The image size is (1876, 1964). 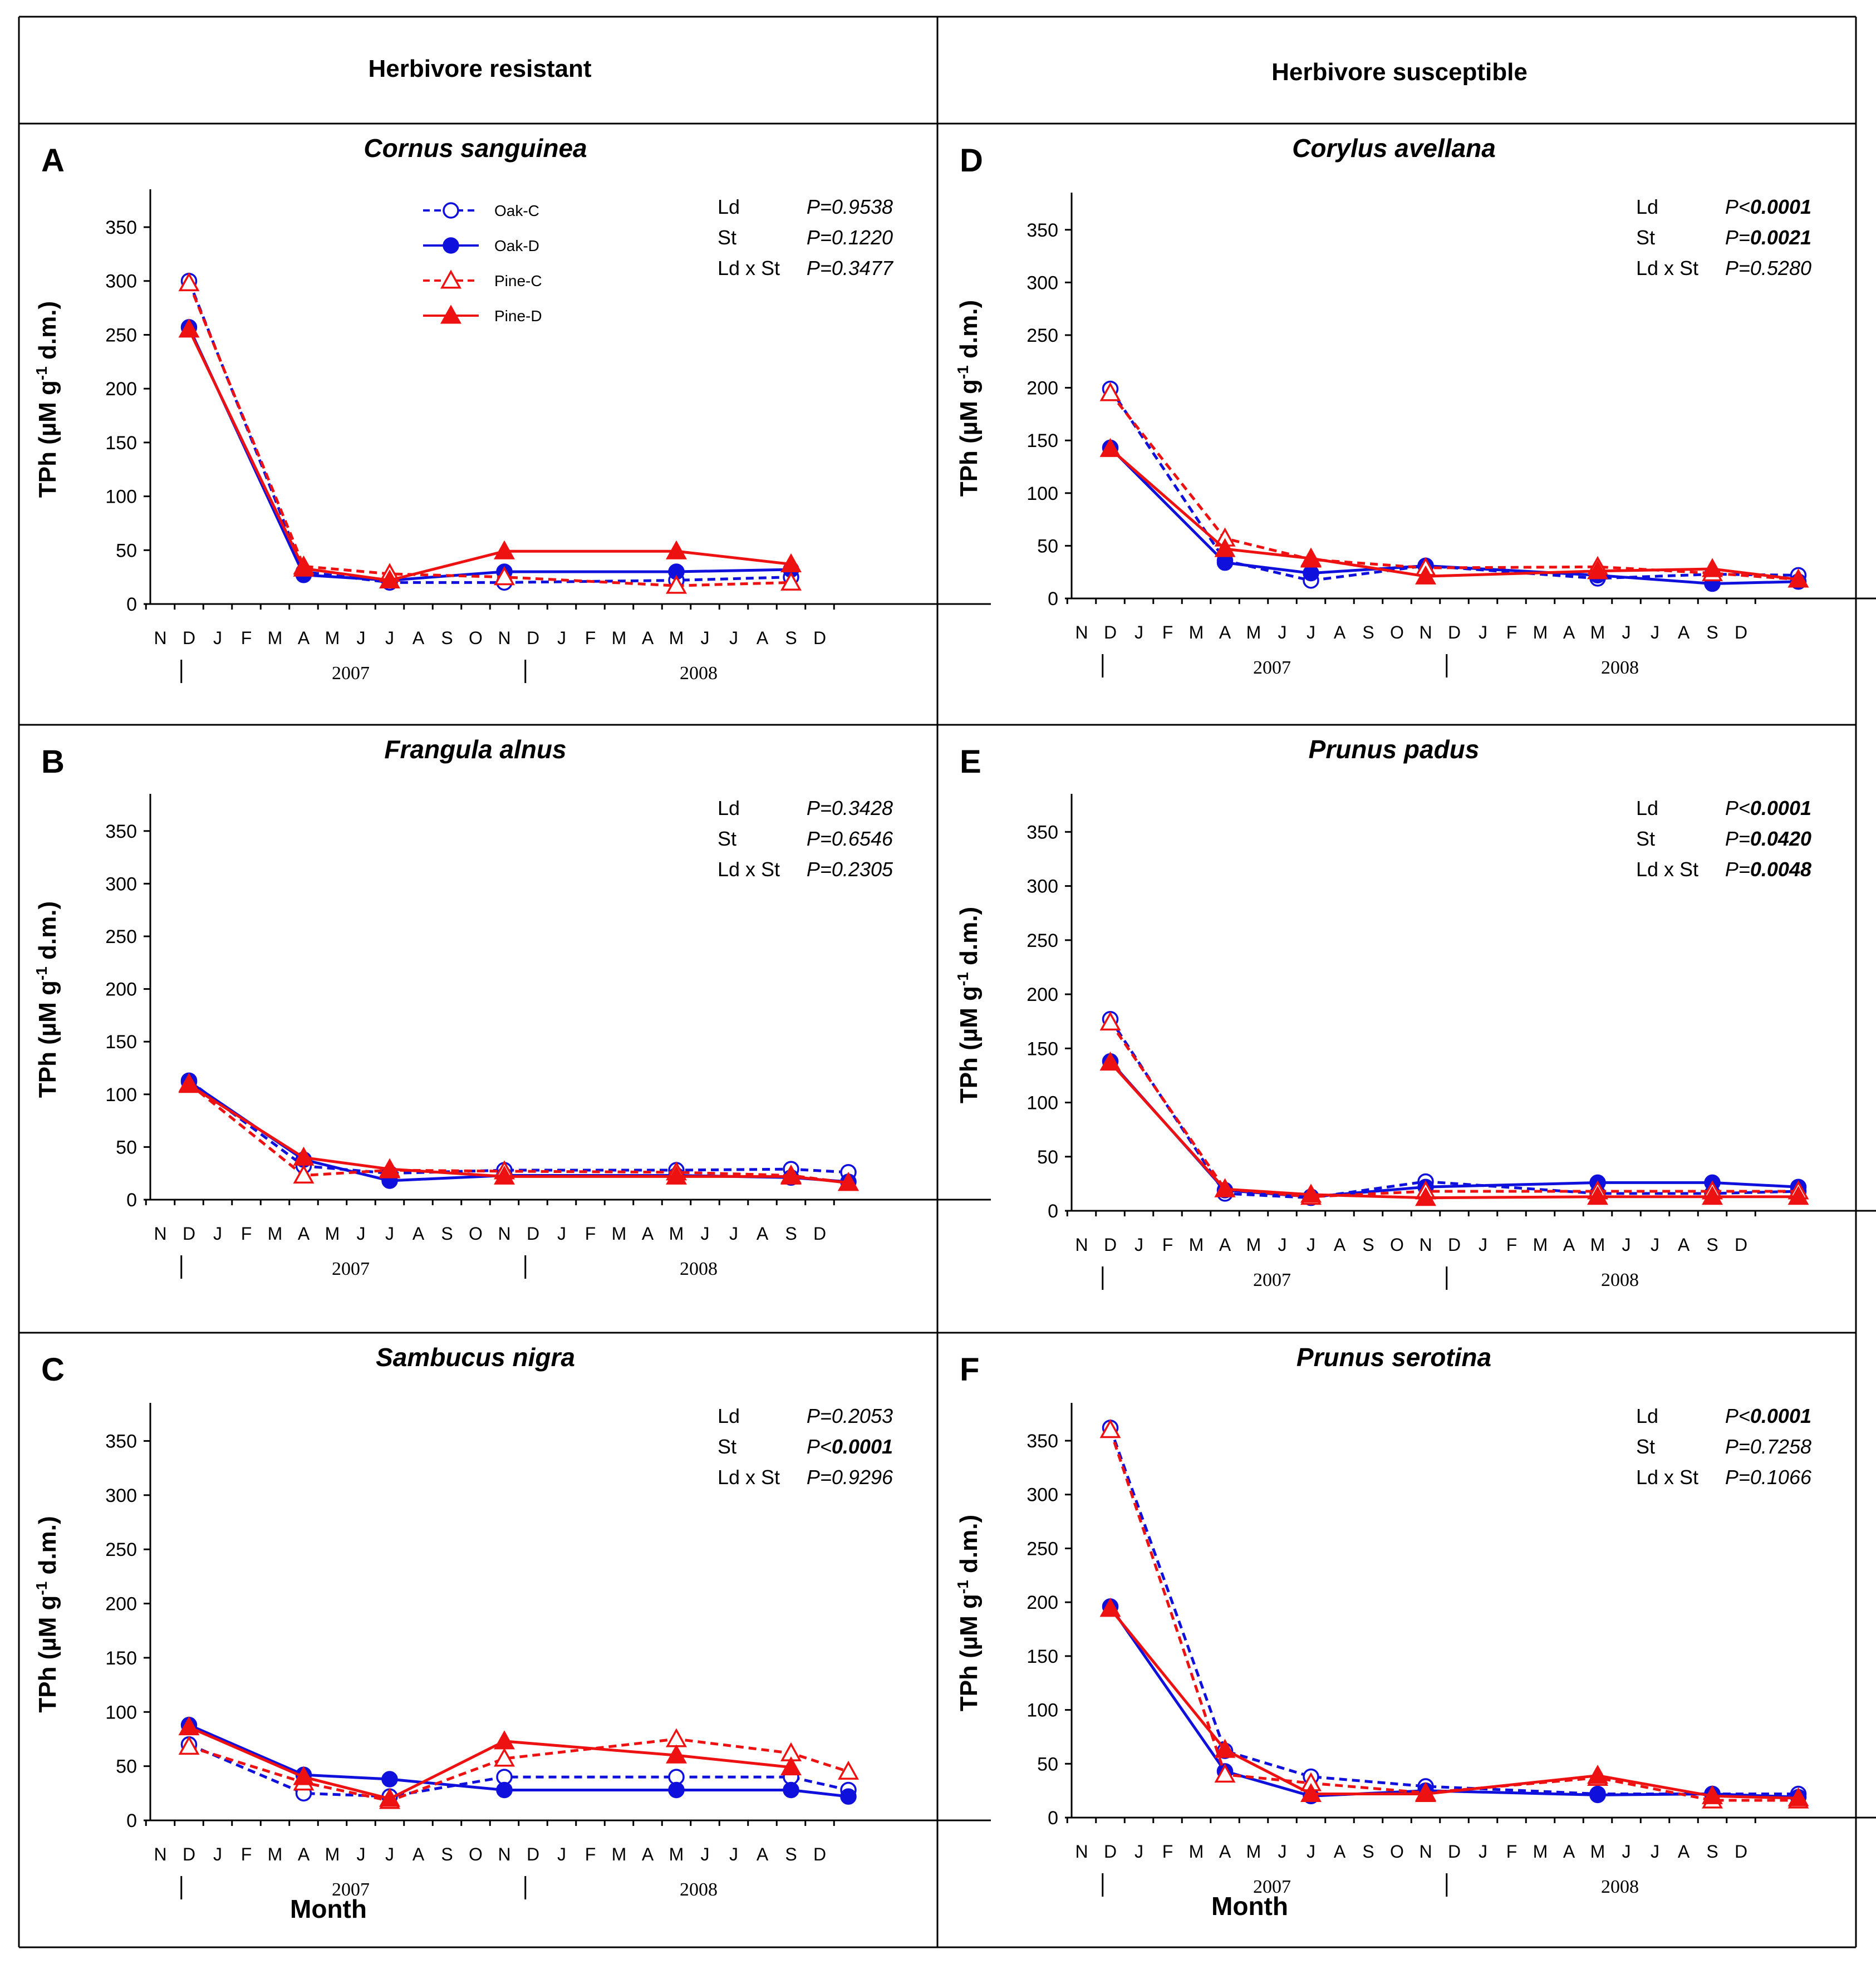 I want to click on panel-e-series-pineD, so click(x=1454, y=1128).